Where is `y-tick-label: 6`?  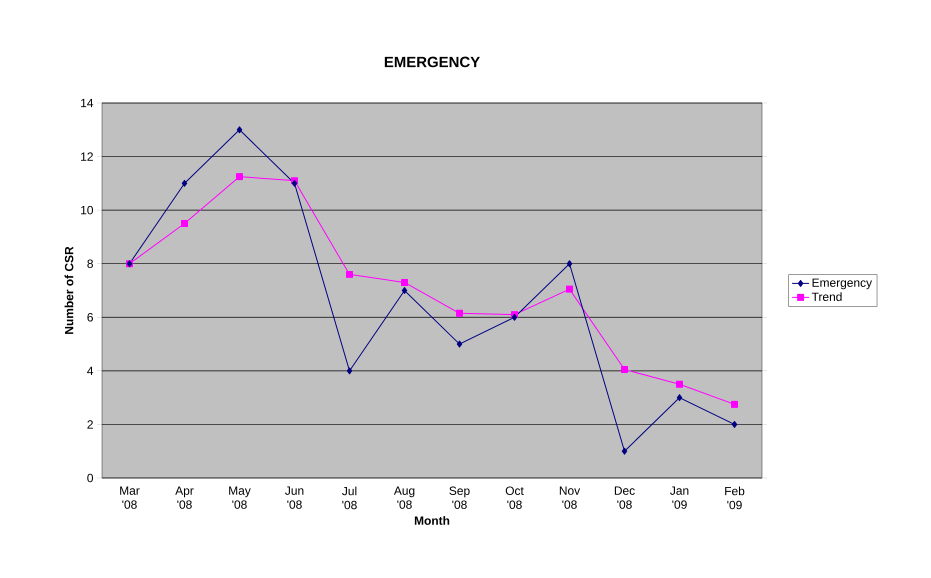
y-tick-label: 6 is located at coordinates (90, 317).